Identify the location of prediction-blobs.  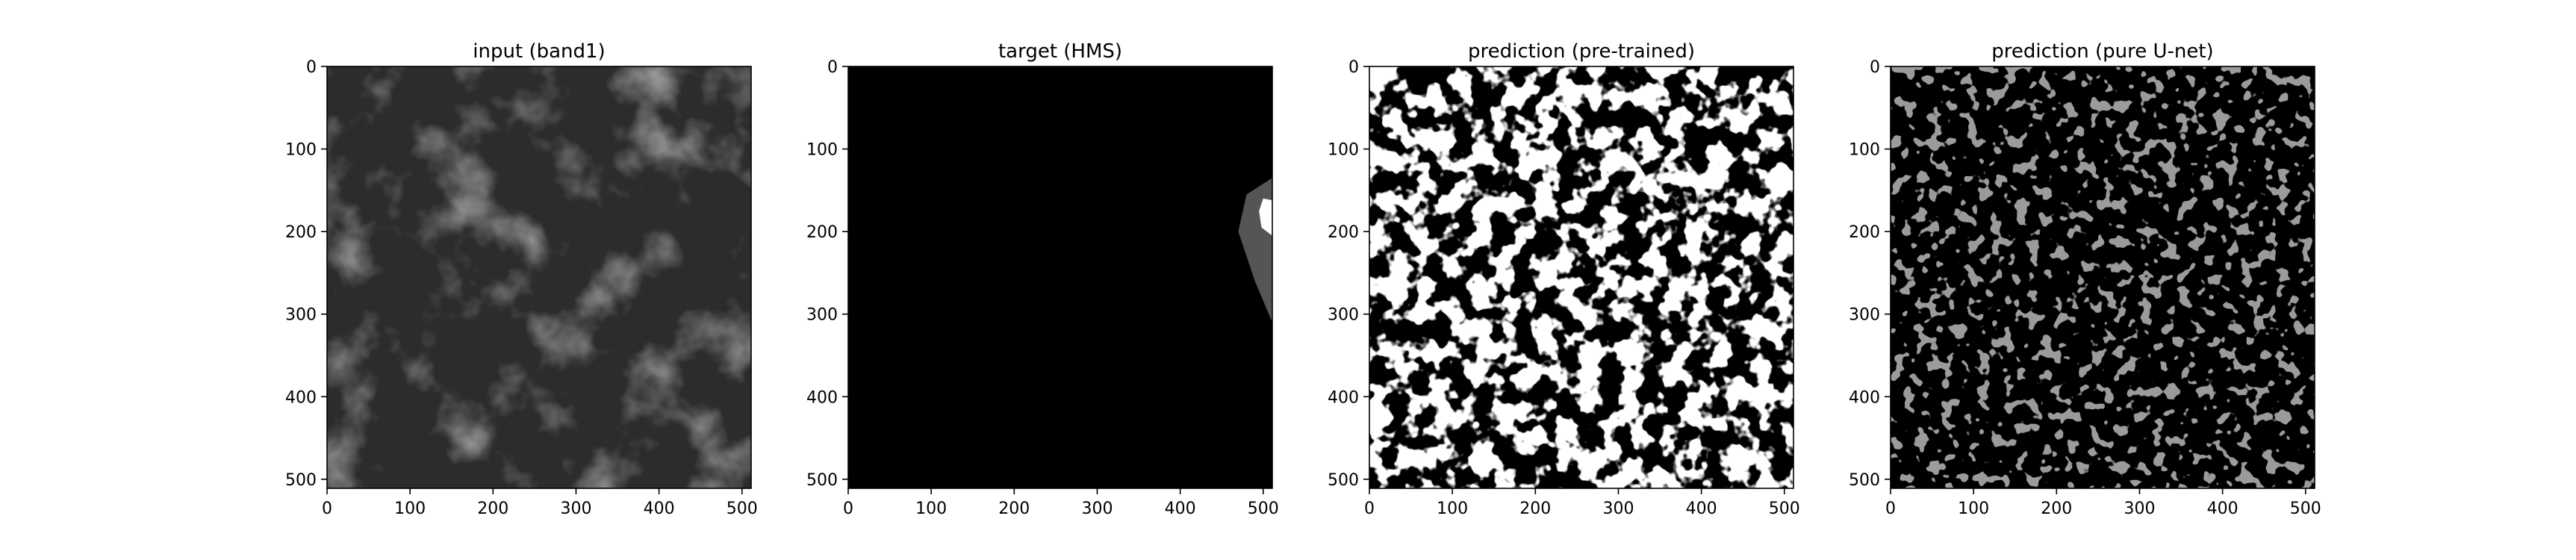
(1581, 277).